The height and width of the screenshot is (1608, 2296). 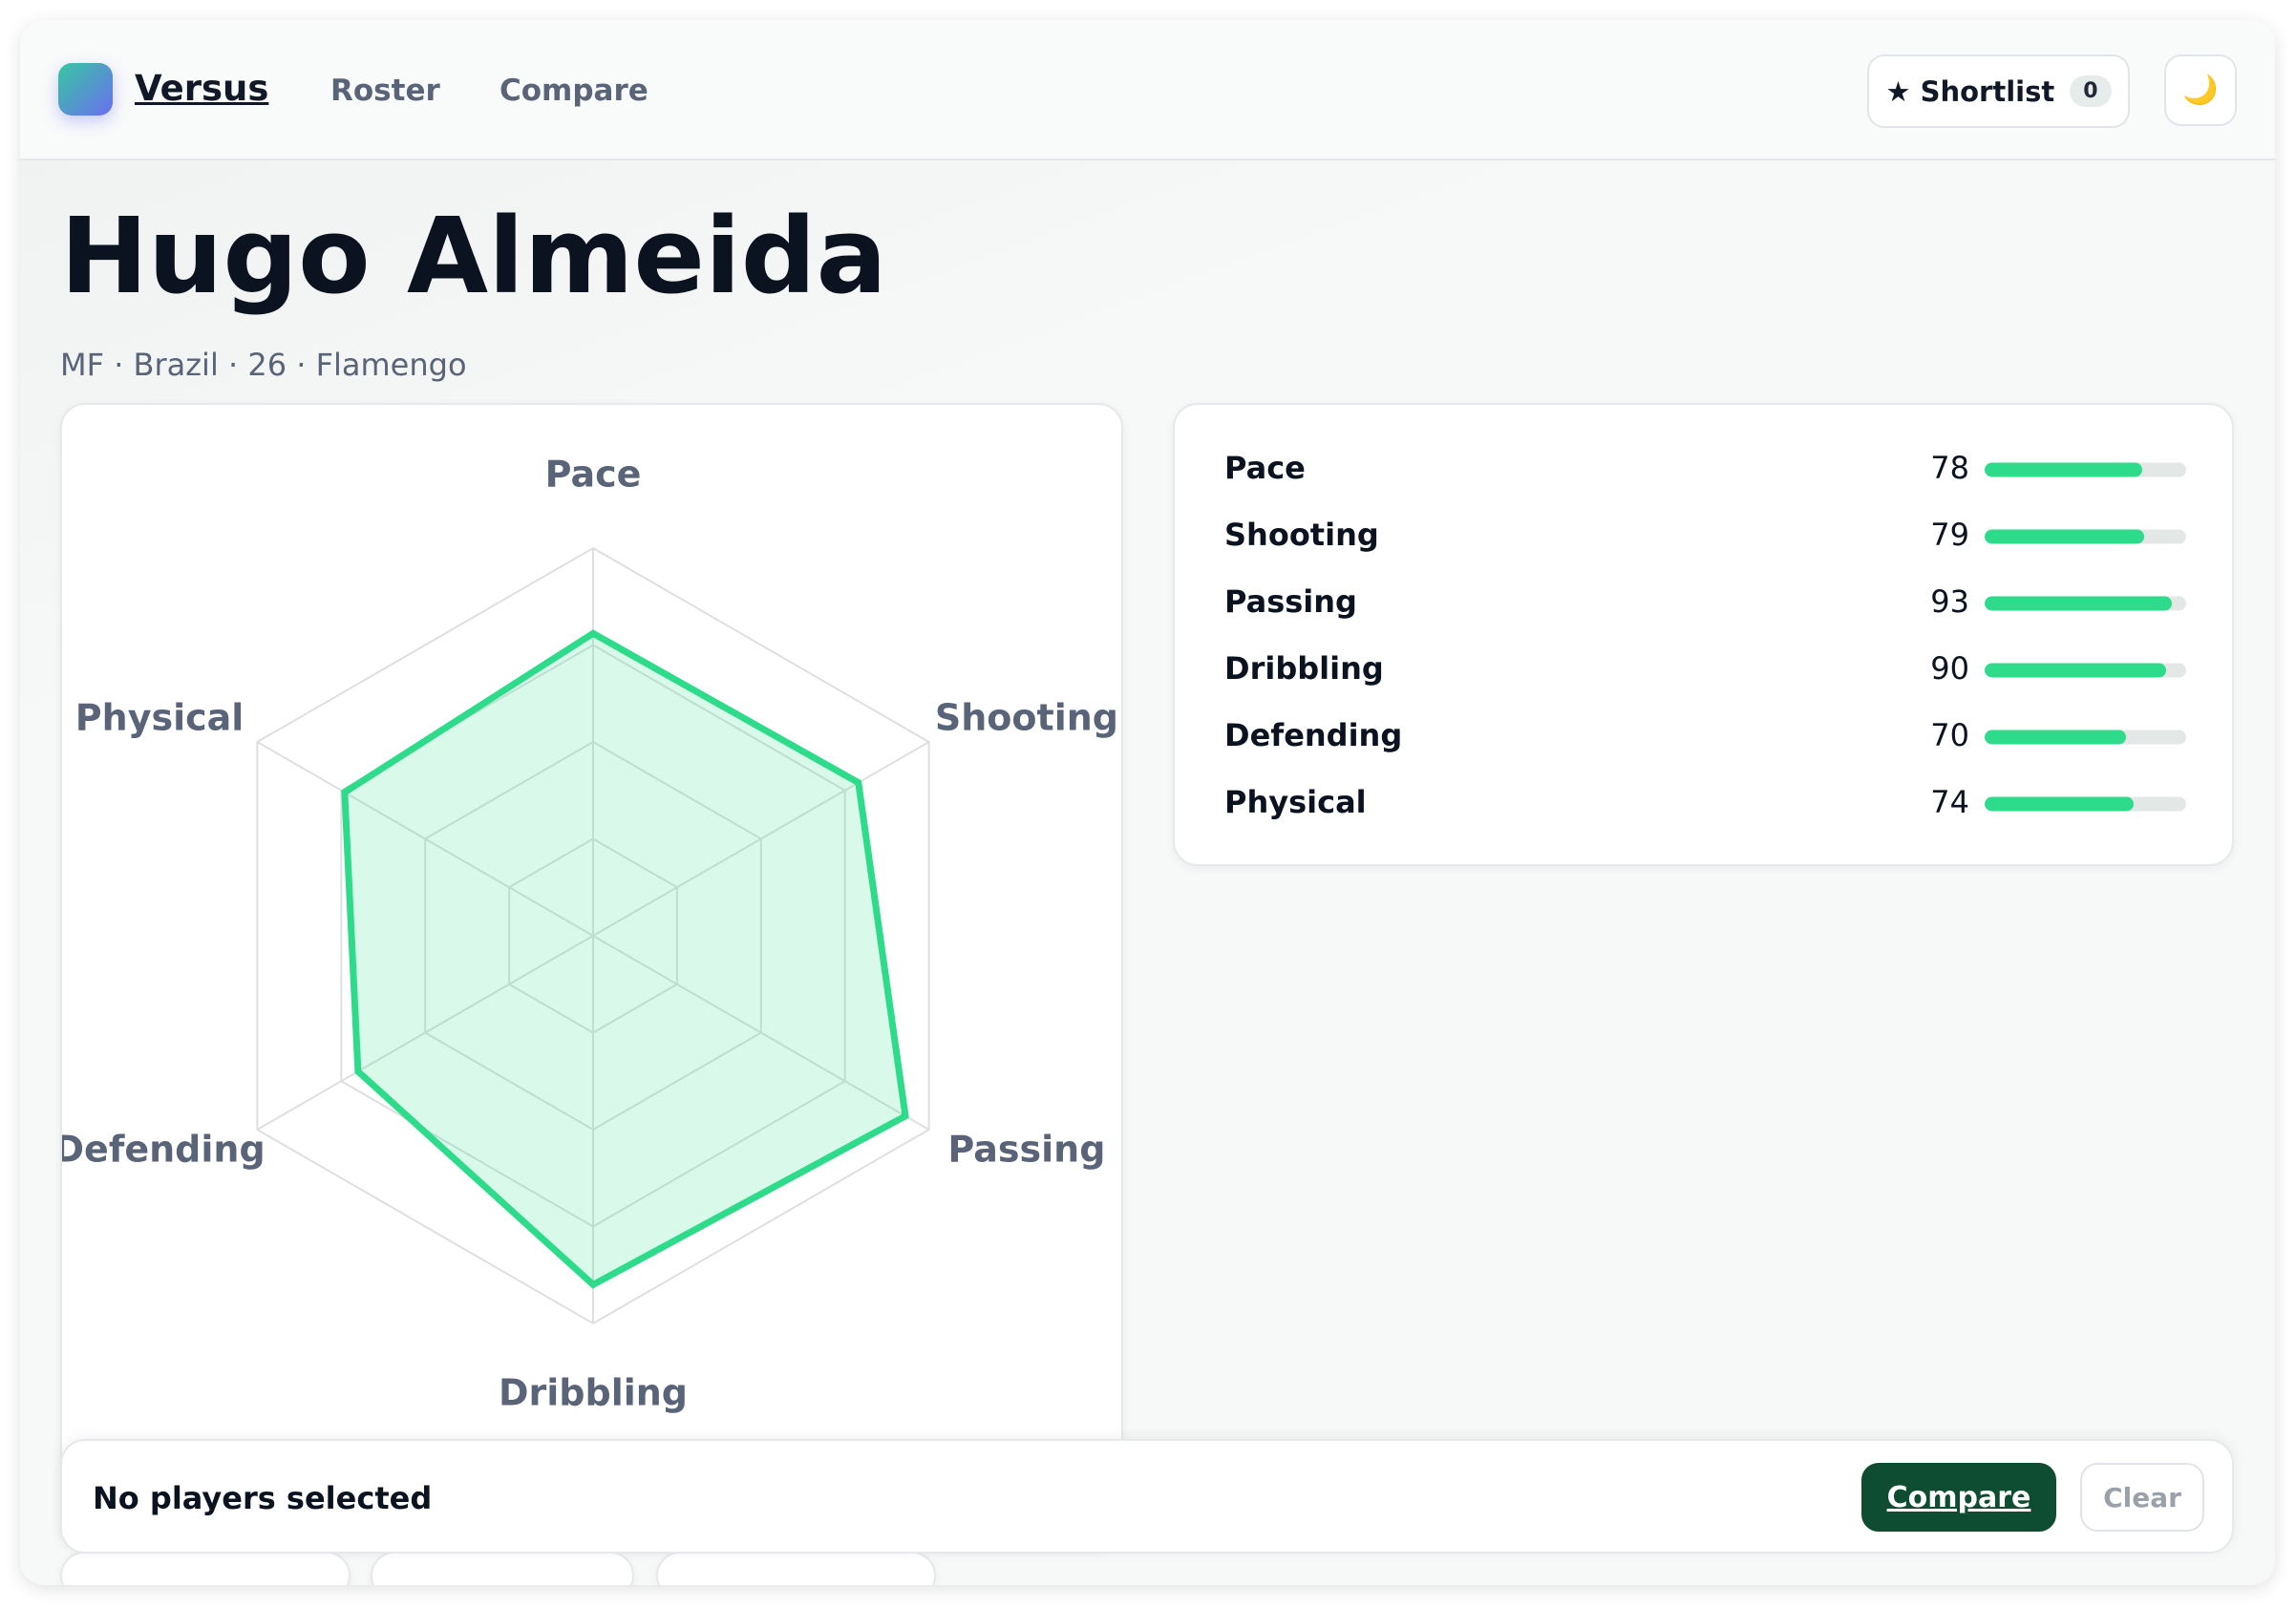 I want to click on compare-label: Compare, so click(x=1958, y=1497).